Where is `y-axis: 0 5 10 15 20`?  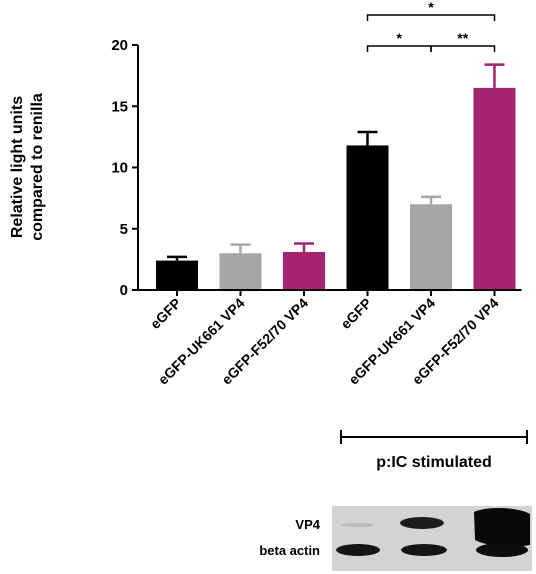 y-axis: 0 5 10 15 20 is located at coordinates (125, 168).